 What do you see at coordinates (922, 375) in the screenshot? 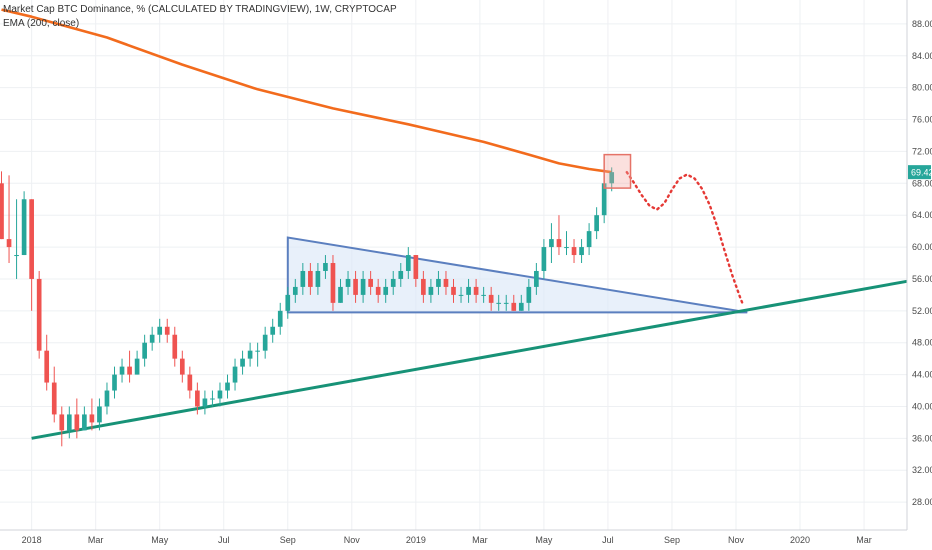
I see `price-tick-label: 44.00` at bounding box center [922, 375].